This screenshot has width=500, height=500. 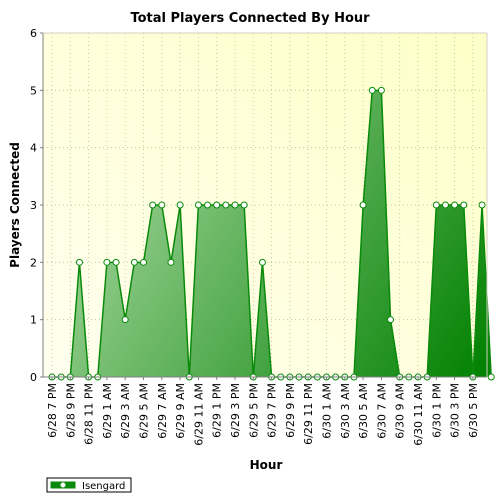 I want to click on chart-title: Total Players Connected By Hour, so click(x=250, y=18).